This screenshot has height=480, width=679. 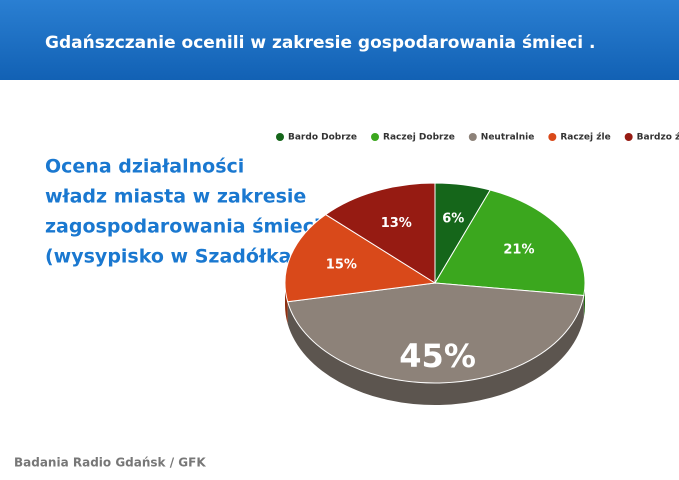 I want to click on subtitle-line: zagospodarowania śmieci, so click(x=182, y=227).